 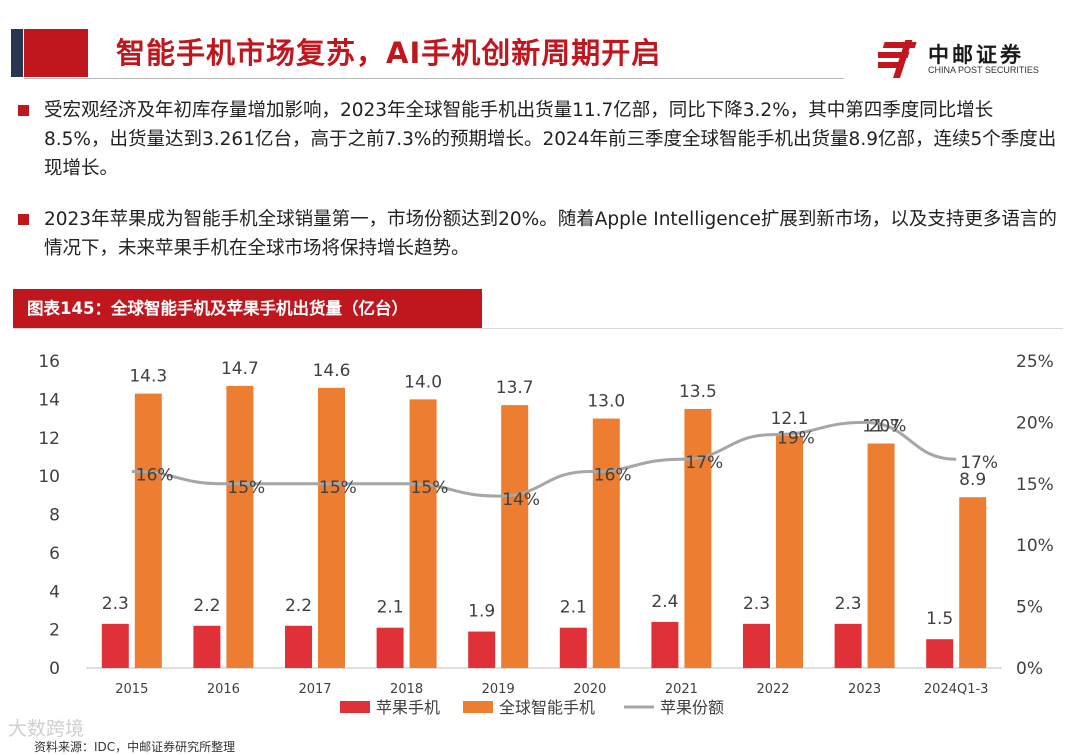 What do you see at coordinates (888, 426) in the screenshot?
I see `data-label-share: 20%` at bounding box center [888, 426].